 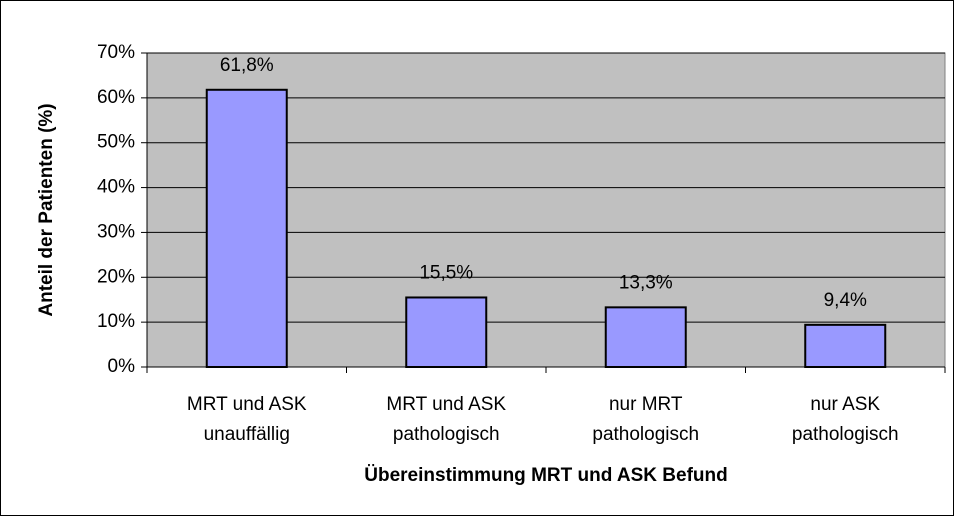 What do you see at coordinates (446, 272) in the screenshot?
I see `data-label: 15,5%` at bounding box center [446, 272].